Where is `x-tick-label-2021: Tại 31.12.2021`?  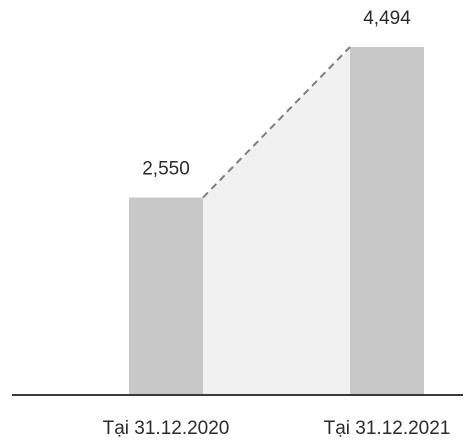
x-tick-label-2021: Tại 31.12.2021 is located at coordinates (387, 428).